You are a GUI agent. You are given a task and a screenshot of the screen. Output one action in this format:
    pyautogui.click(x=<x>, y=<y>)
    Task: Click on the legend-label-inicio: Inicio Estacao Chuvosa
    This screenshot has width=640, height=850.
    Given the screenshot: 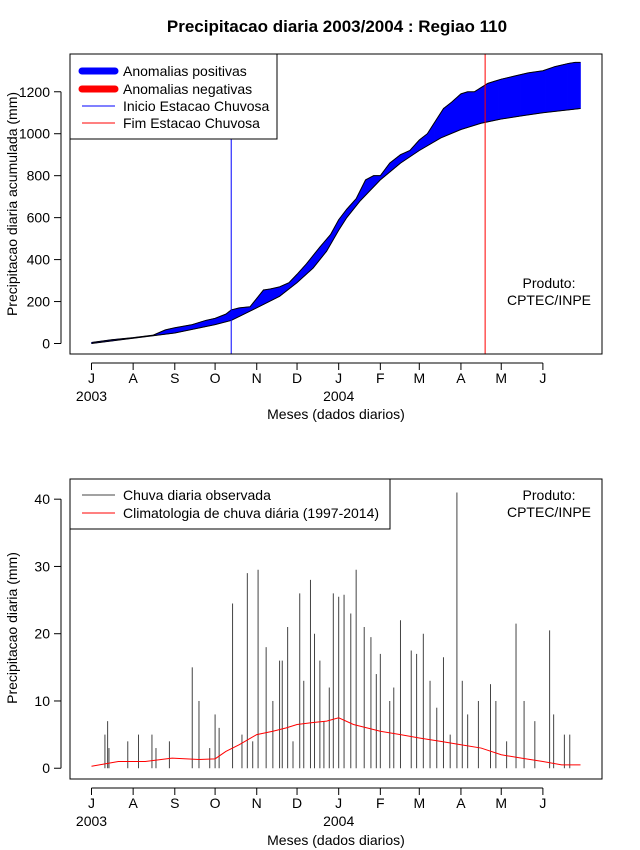 What is the action you would take?
    pyautogui.click(x=196, y=106)
    